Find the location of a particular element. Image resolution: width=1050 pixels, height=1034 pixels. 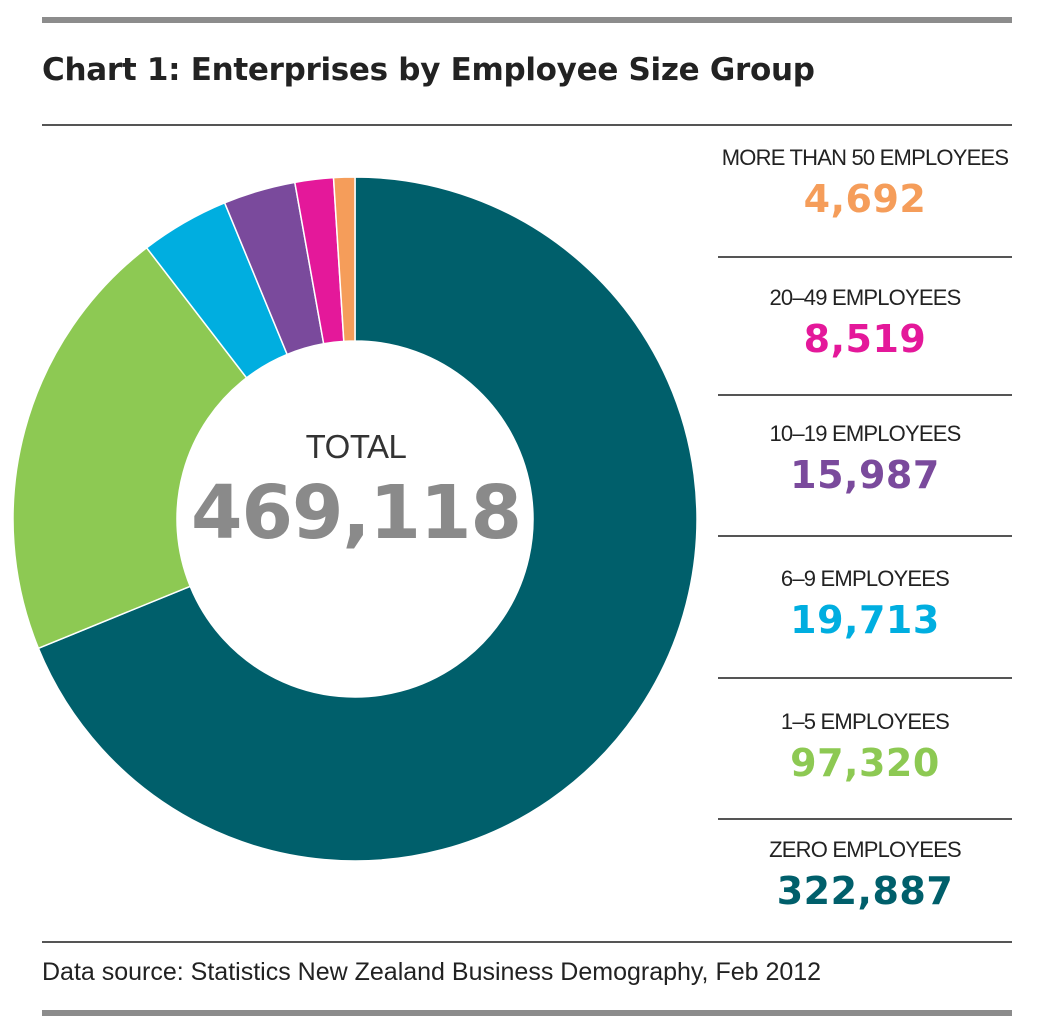

legend-item-1-5: 1–5 EMPLOYEES 97,320 is located at coordinates (865, 747).